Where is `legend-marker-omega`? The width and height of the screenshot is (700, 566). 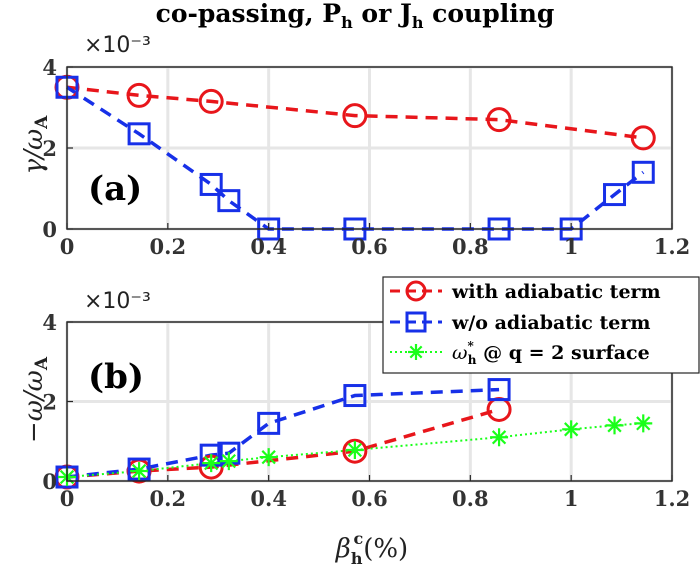
legend-marker-omega is located at coordinates (416, 352).